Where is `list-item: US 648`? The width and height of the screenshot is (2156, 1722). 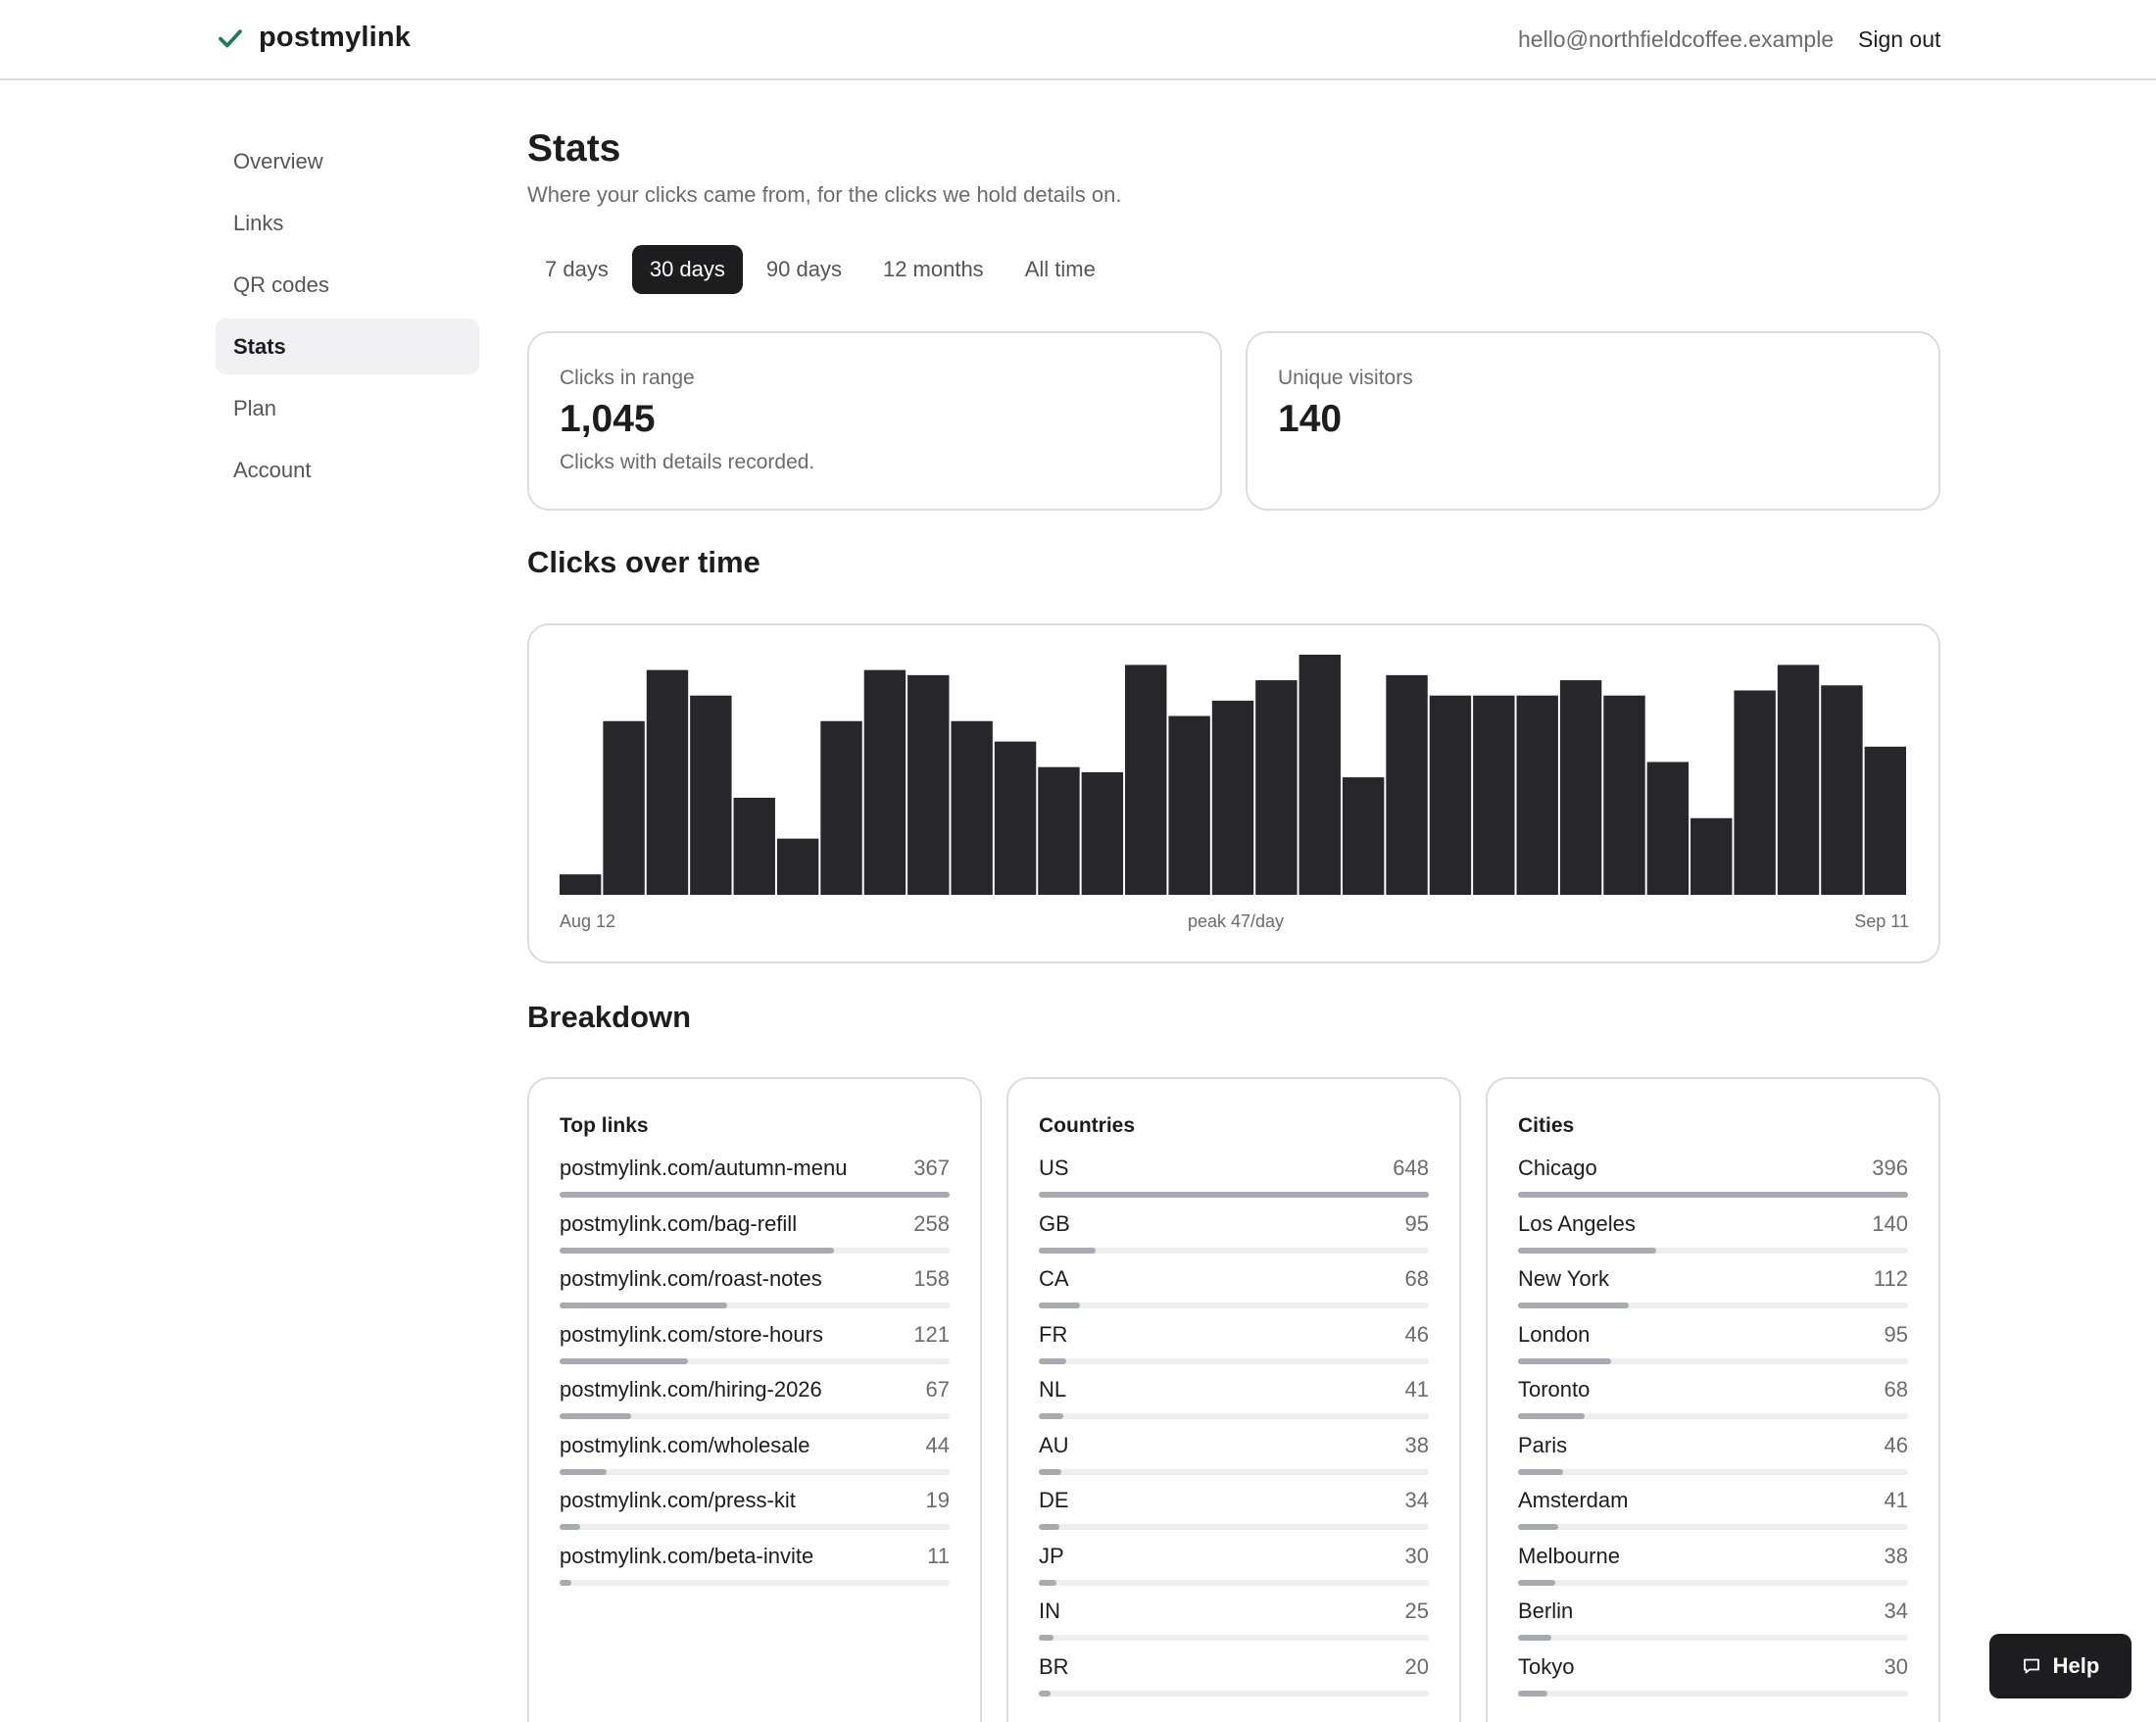
list-item: US 648 is located at coordinates (1234, 1183).